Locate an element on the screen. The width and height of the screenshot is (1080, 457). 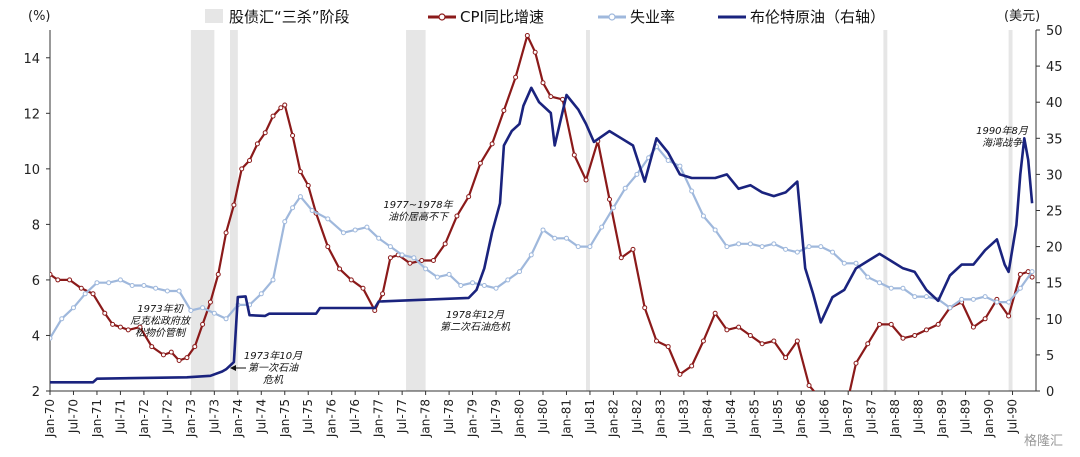
left-tick-label: 8 is located at coordinates (36, 225).